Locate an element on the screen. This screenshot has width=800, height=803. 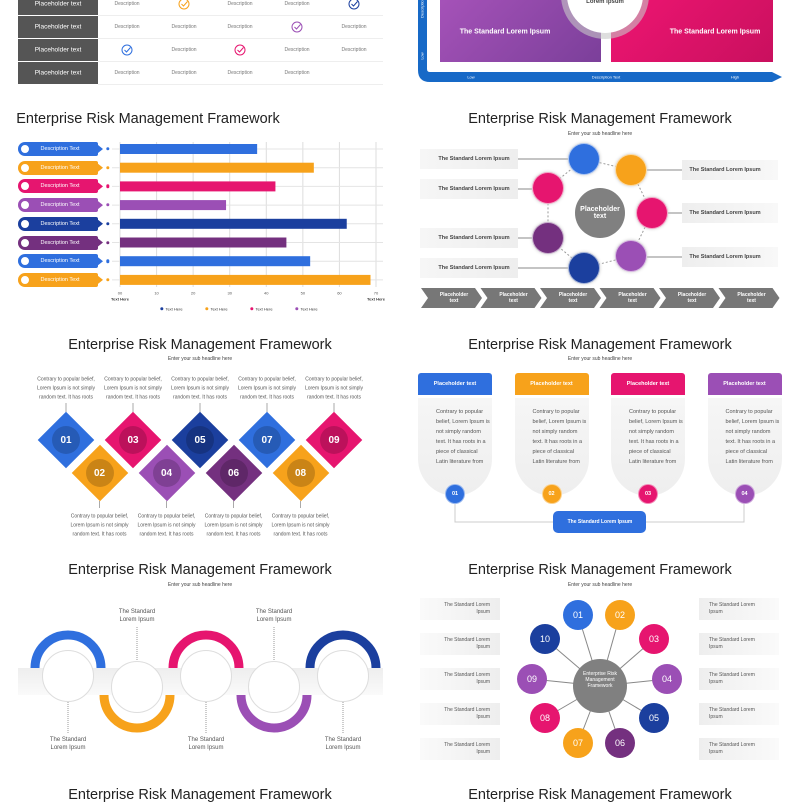
center-label: Lorem Ipsum is located at coordinates (605, 2).